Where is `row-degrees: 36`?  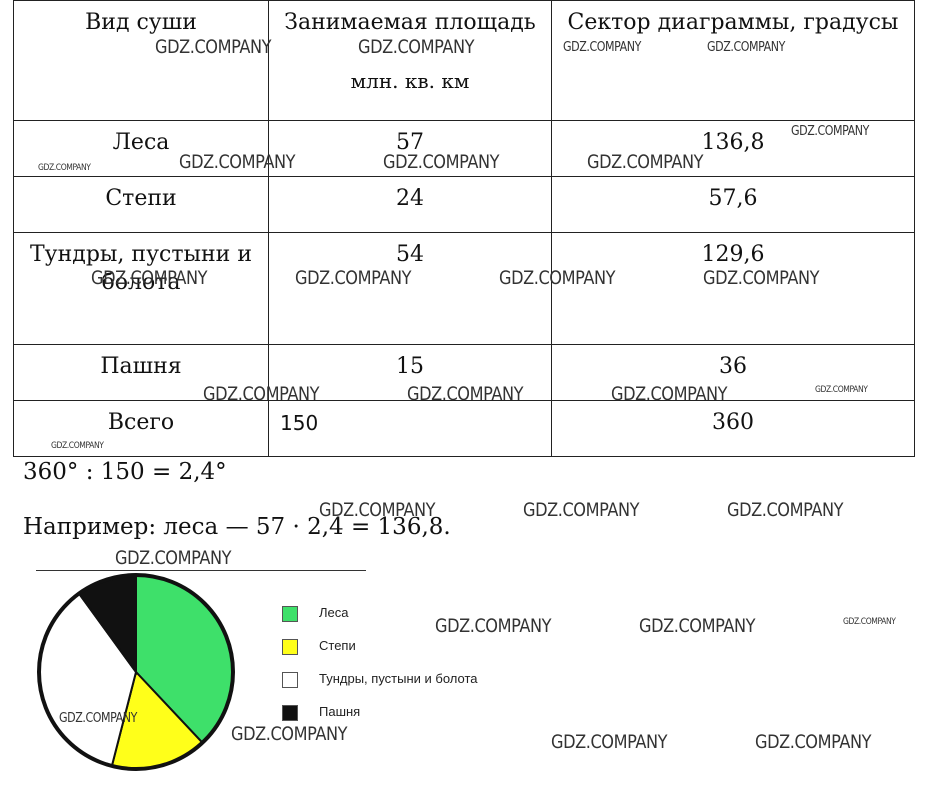
row-degrees: 36 is located at coordinates (733, 366).